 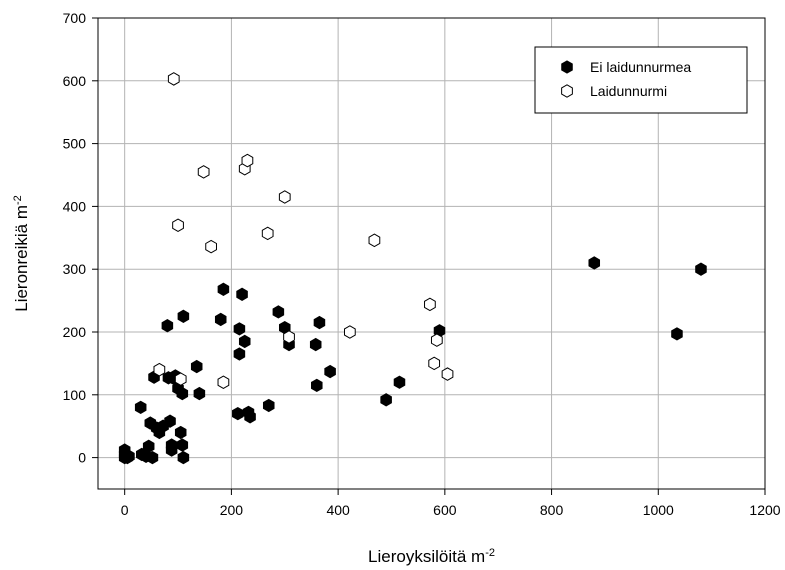 I want to click on legend-swatch-filled, so click(x=567, y=67).